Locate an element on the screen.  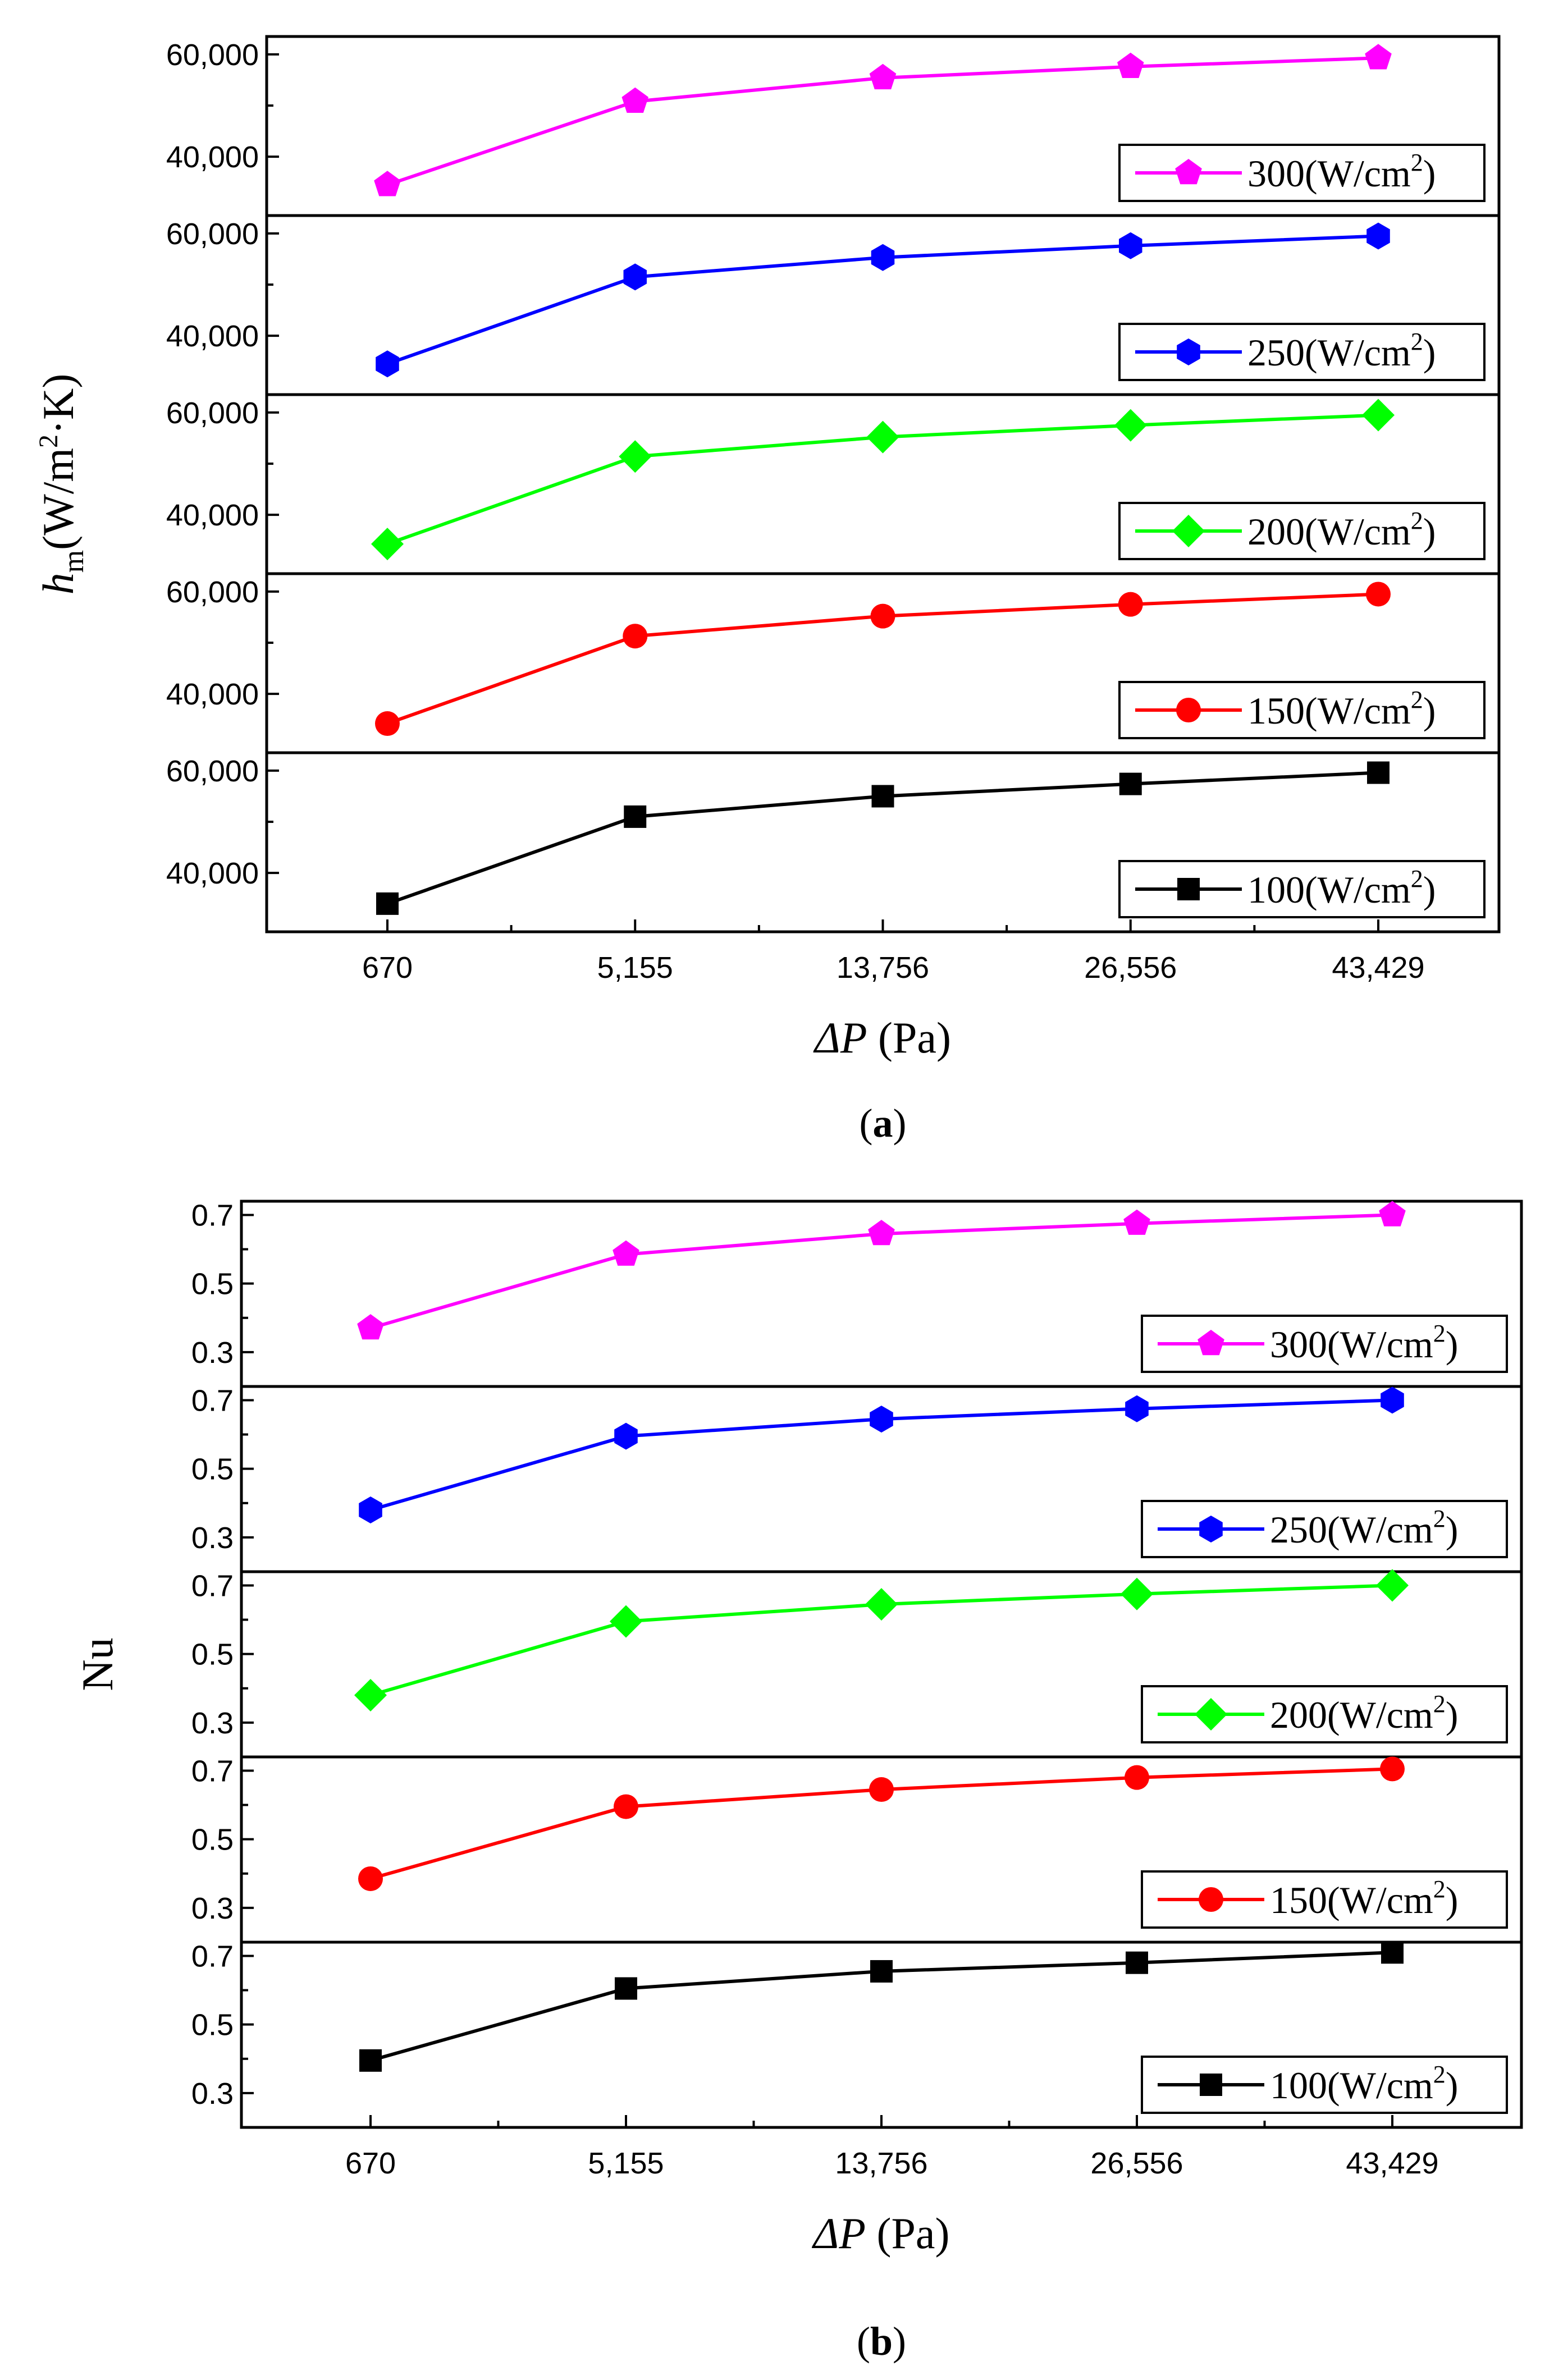
panel-300: 40,000 60,000 300(W/cm2) is located at coordinates (833, 126).